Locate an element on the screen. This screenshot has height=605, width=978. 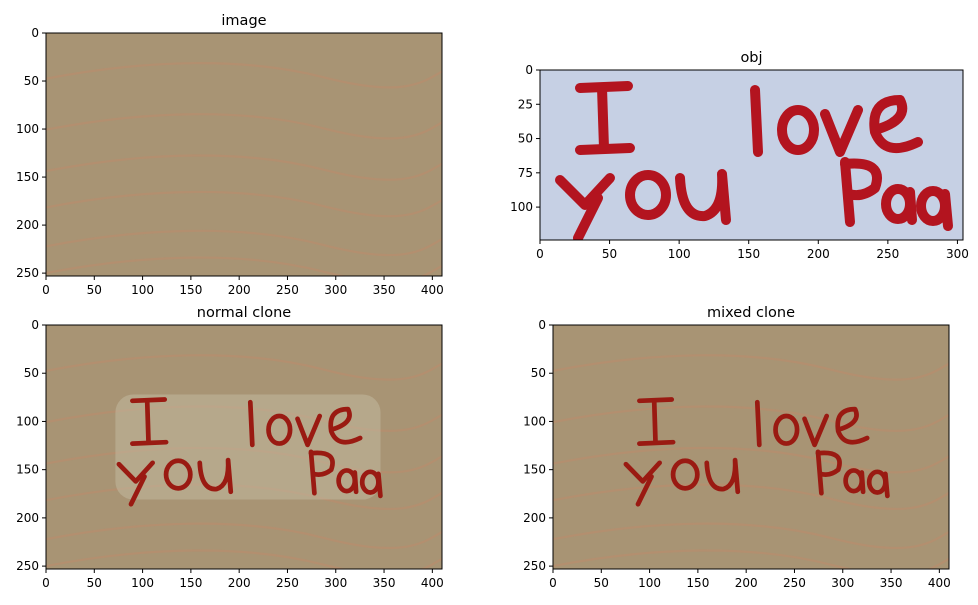
axes-frame is located at coordinates (751, 155).